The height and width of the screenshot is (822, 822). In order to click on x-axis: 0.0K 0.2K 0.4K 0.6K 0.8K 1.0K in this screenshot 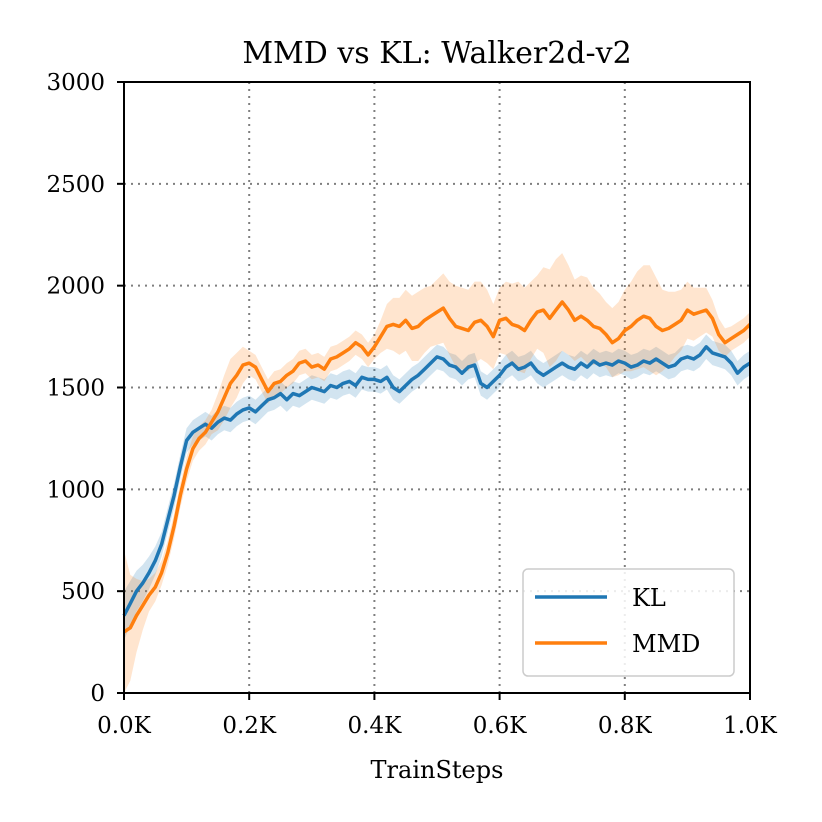, I will do `click(437, 716)`.